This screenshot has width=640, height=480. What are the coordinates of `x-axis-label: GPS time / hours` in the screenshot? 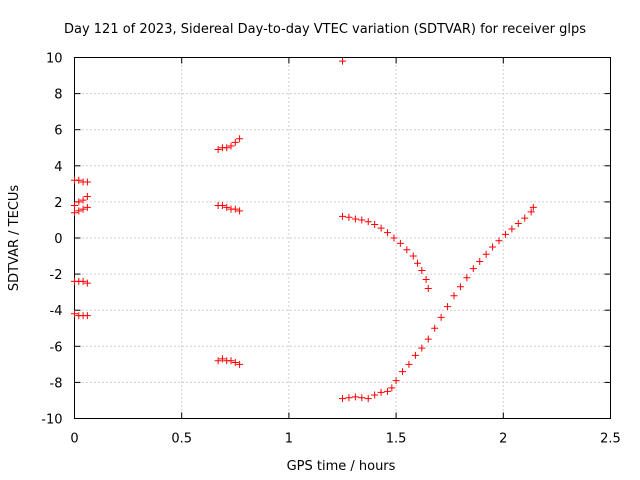 It's located at (341, 466).